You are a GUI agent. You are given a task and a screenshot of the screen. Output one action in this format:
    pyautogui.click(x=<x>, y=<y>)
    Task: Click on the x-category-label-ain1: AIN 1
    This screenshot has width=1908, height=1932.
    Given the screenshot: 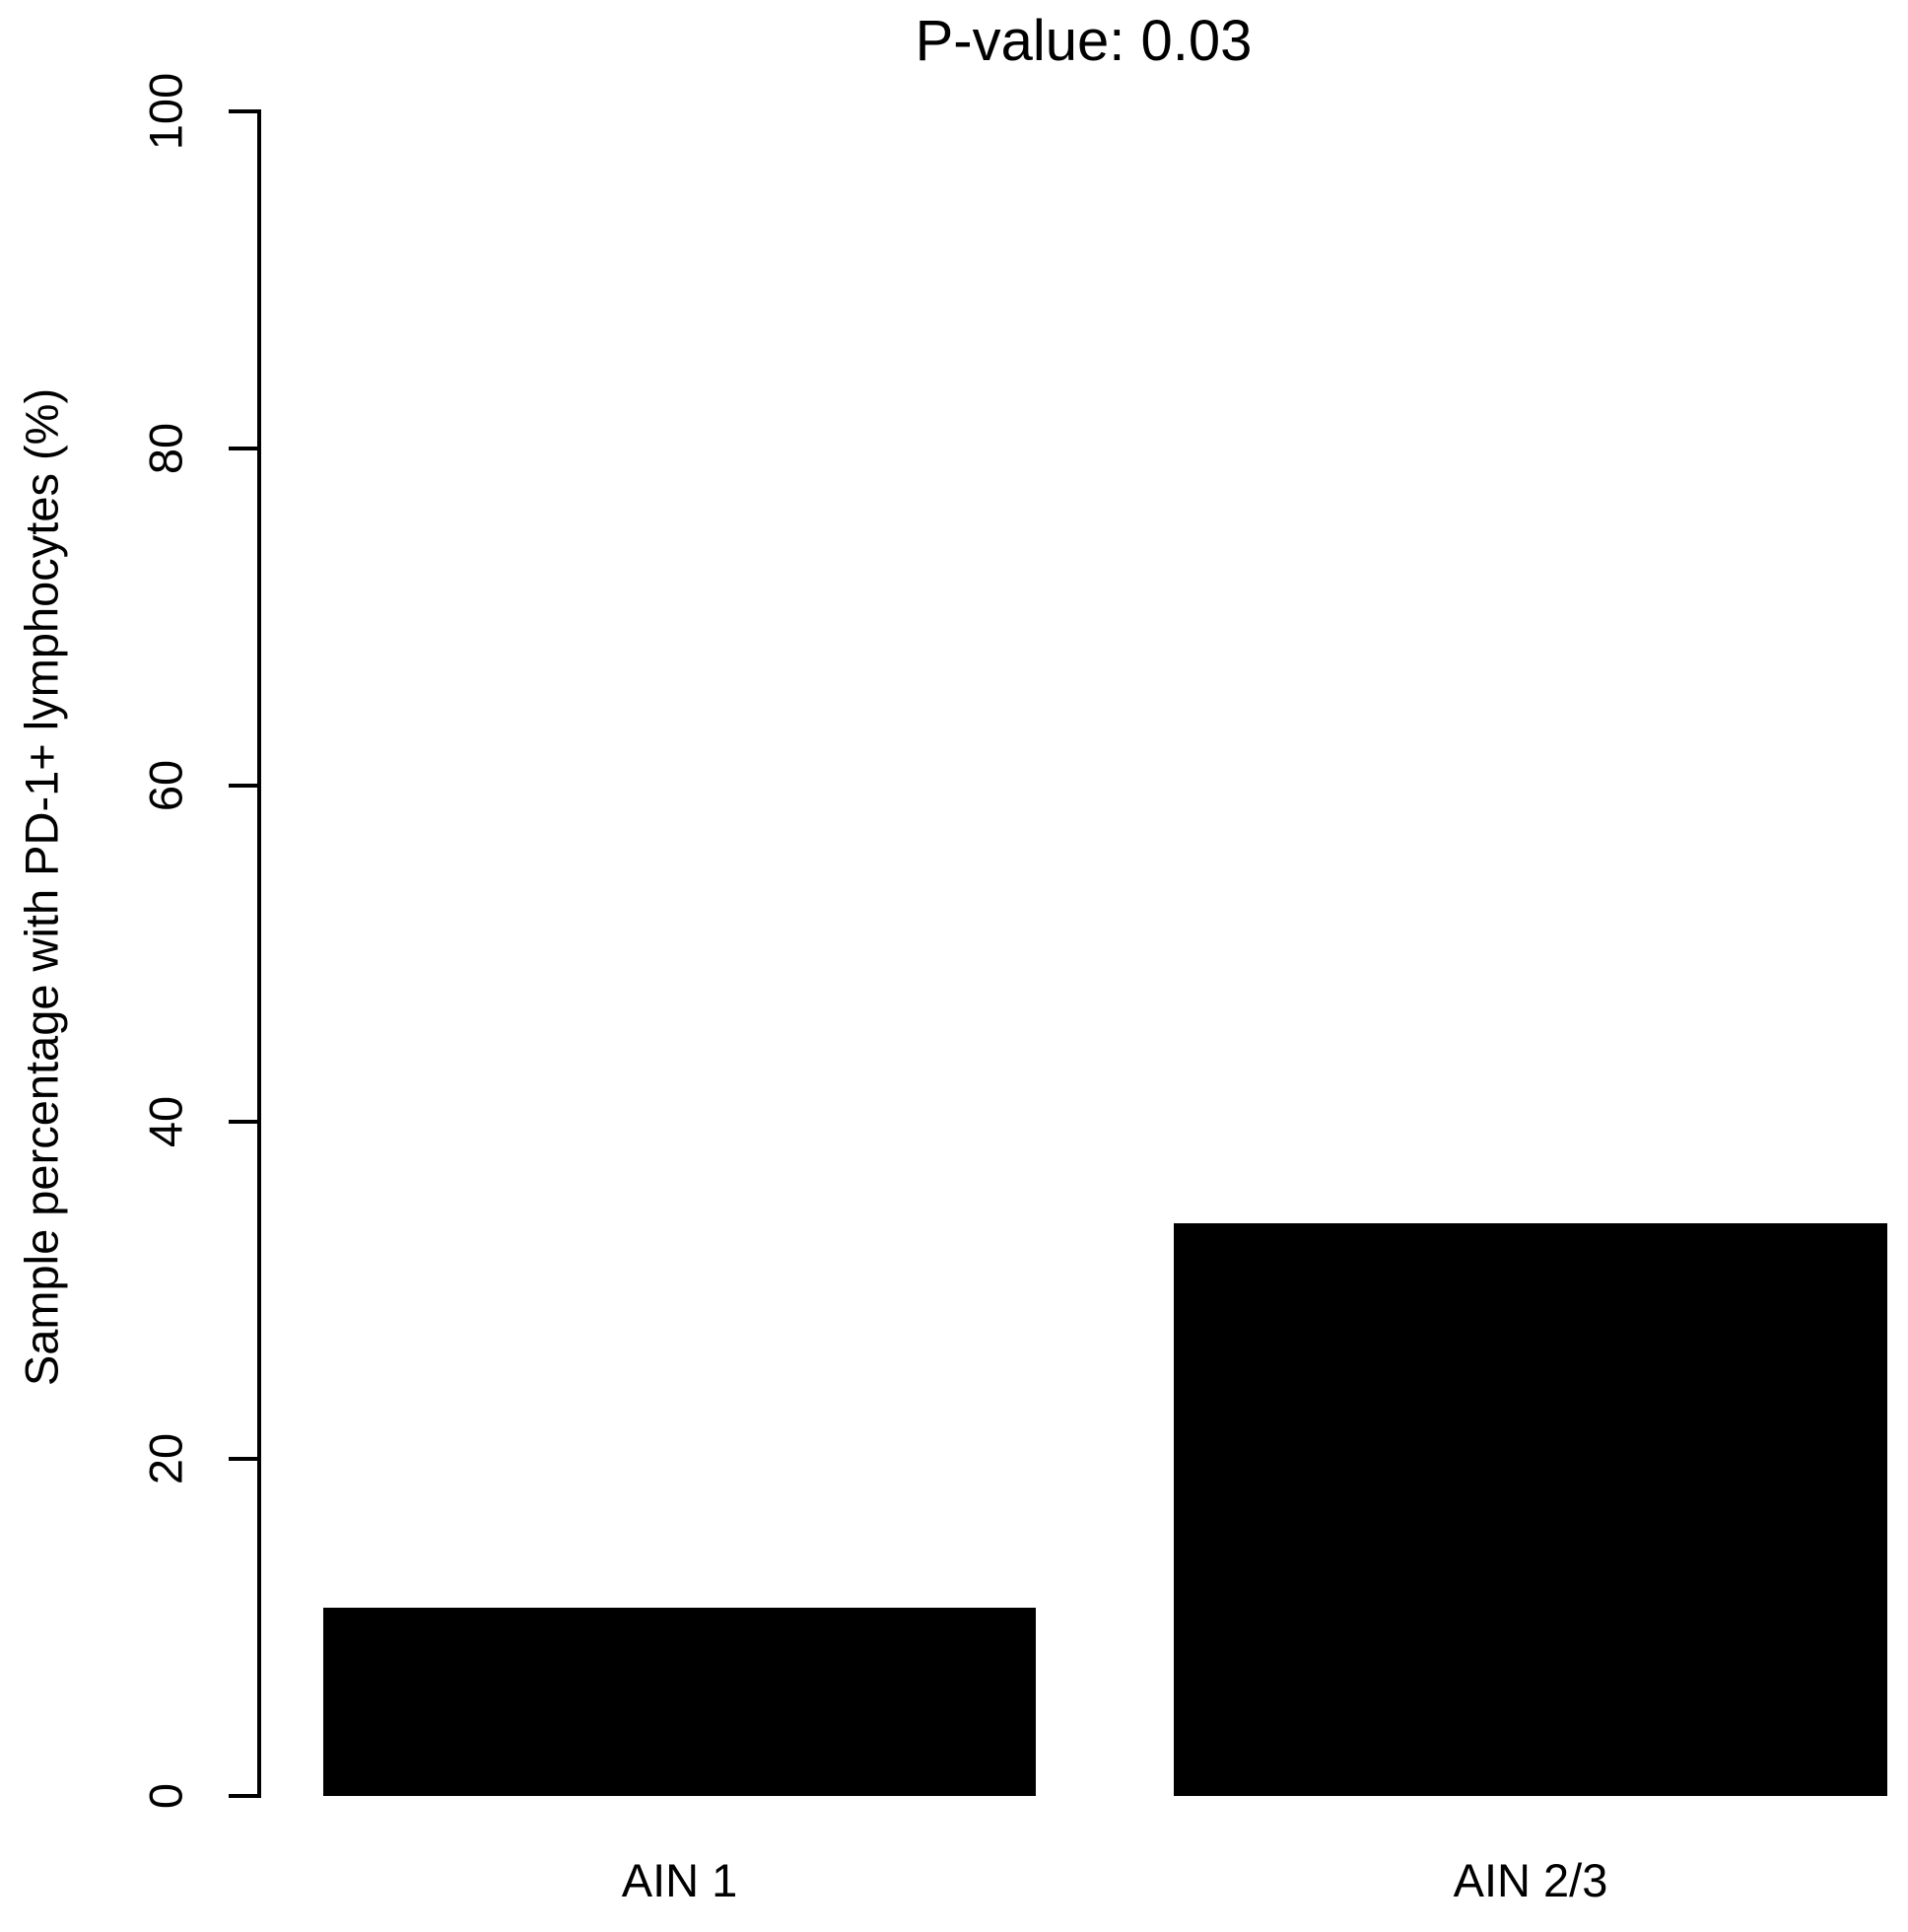 What is the action you would take?
    pyautogui.click(x=679, y=1880)
    